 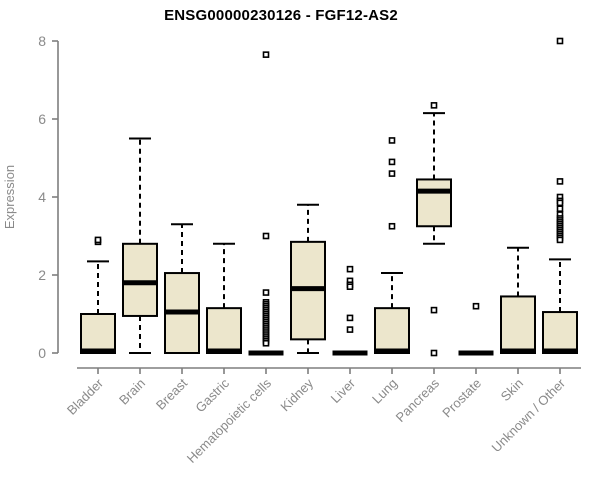 I want to click on box-bladder, so click(x=98, y=295).